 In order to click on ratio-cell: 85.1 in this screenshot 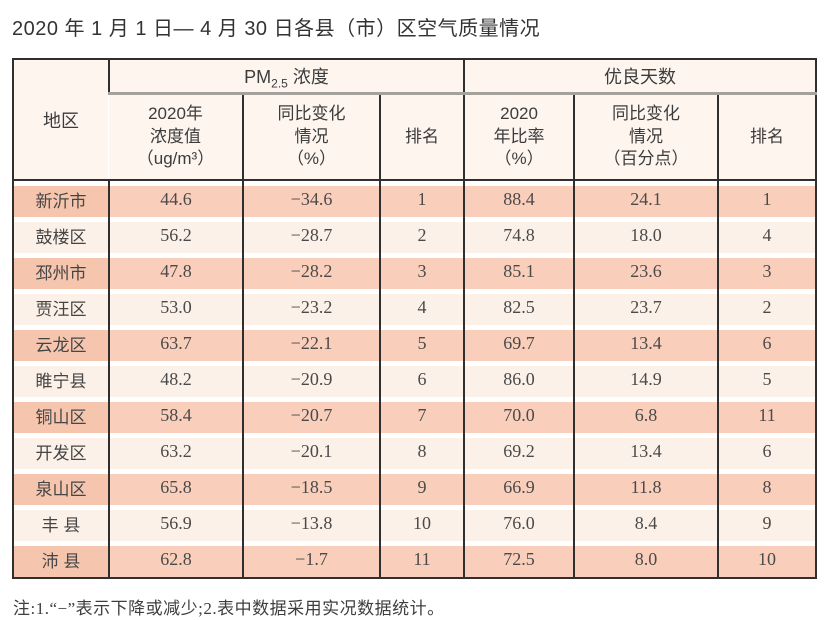, I will do `click(519, 271)`.